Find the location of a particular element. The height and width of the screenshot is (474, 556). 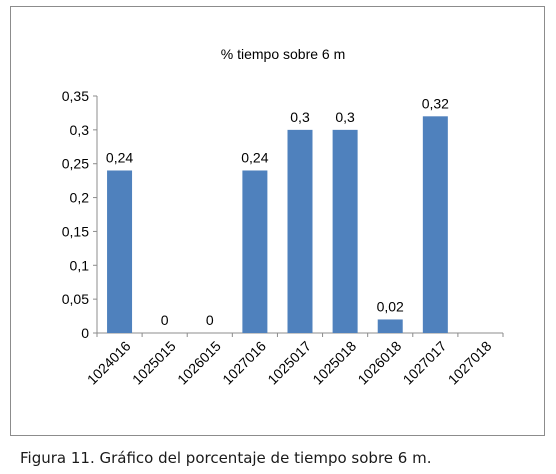

x-tick-label: 1027018 is located at coordinates (470, 363).